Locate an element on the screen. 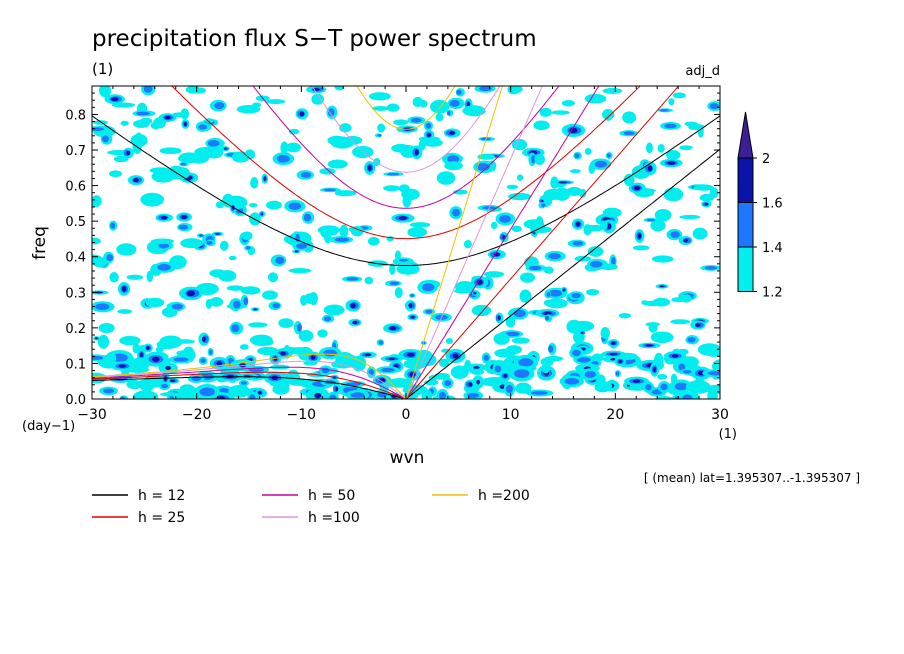 The image size is (904, 654). legend-label: h =100 is located at coordinates (334, 518).